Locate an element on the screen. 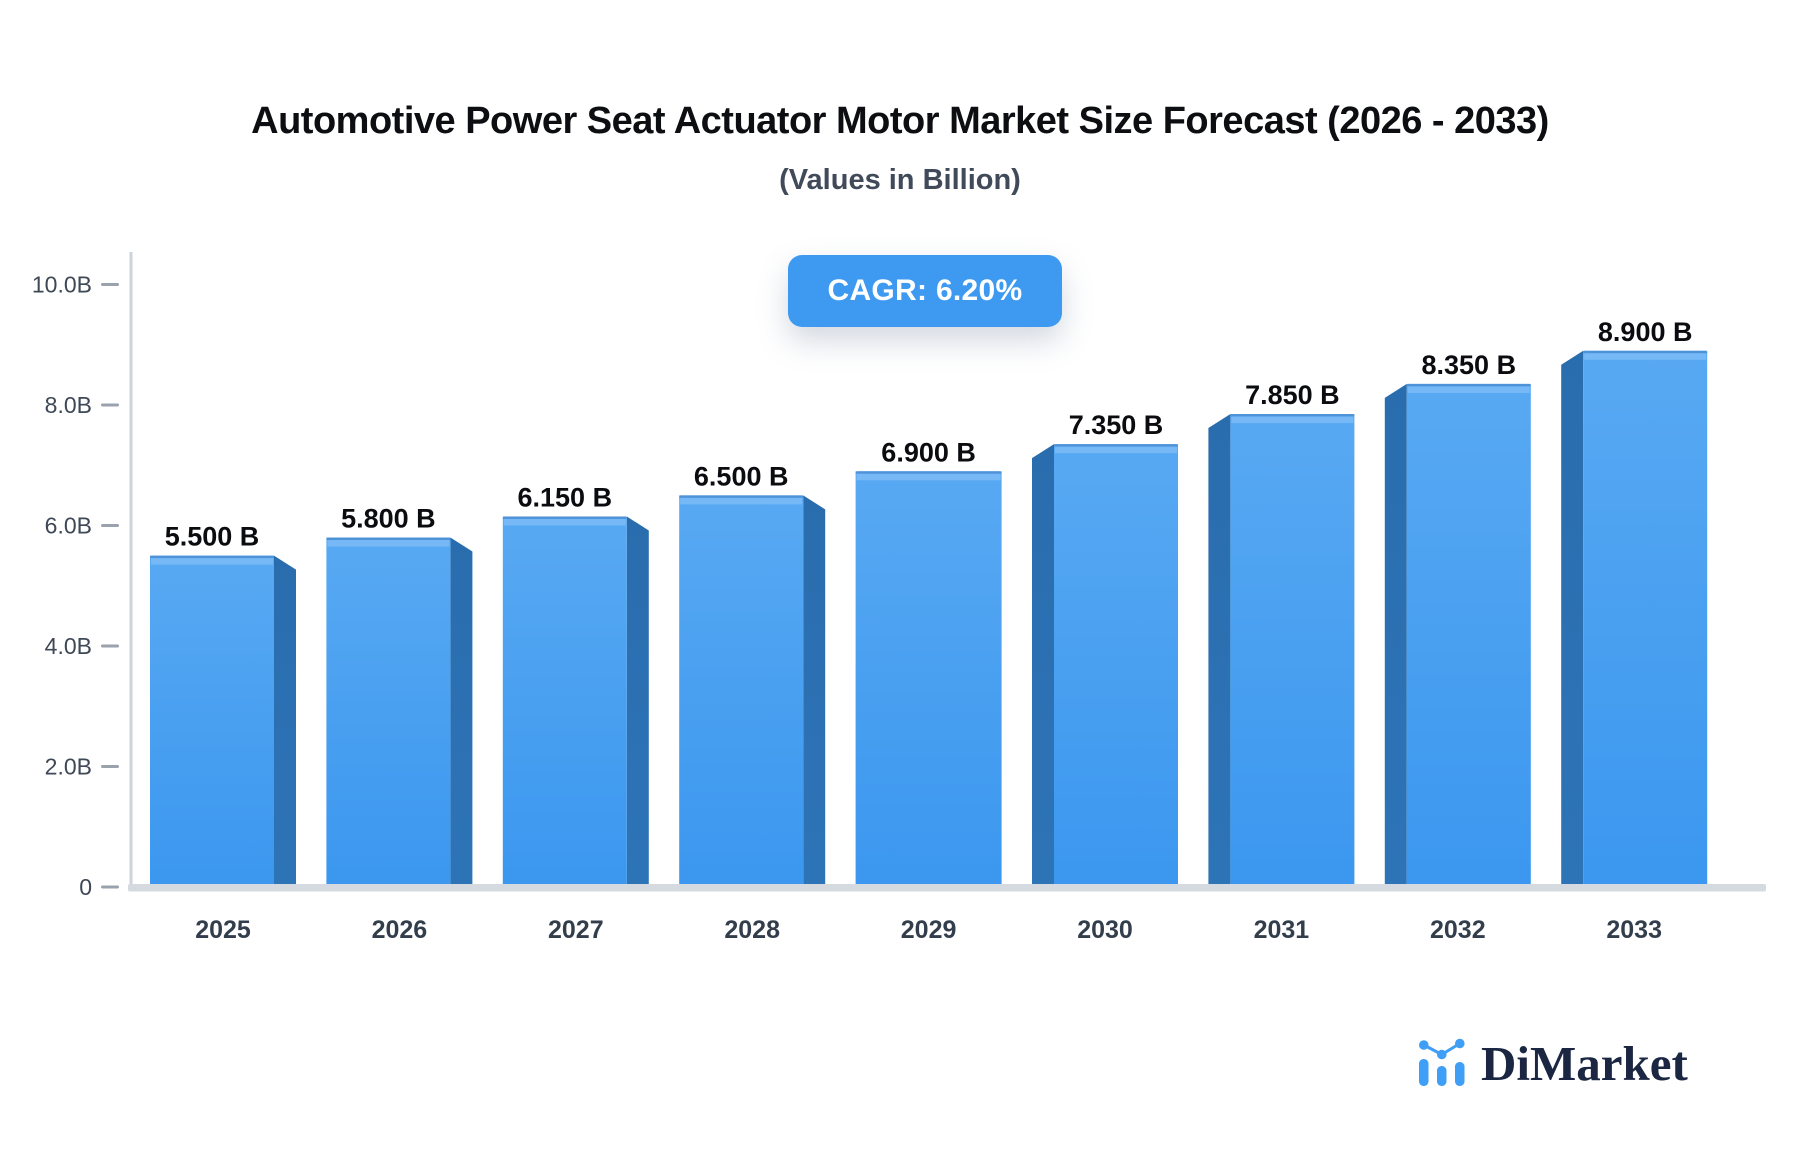  bar-value-label: 8.900 B is located at coordinates (1645, 332).